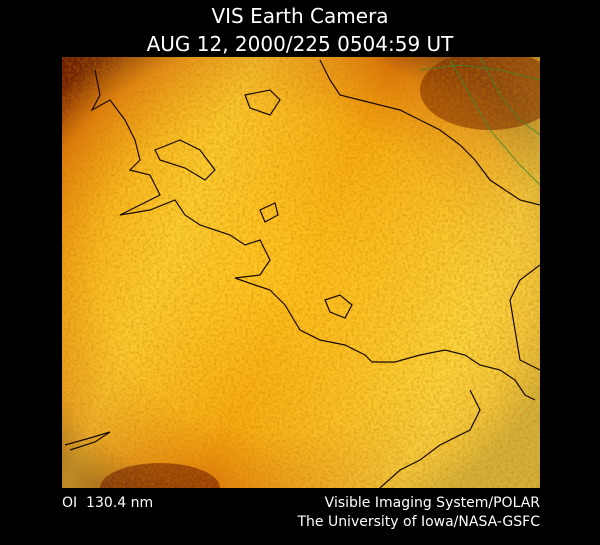 The width and height of the screenshot is (600, 545). I want to click on institution-label: The University of Iowa/NASA-GSFC, so click(418, 522).